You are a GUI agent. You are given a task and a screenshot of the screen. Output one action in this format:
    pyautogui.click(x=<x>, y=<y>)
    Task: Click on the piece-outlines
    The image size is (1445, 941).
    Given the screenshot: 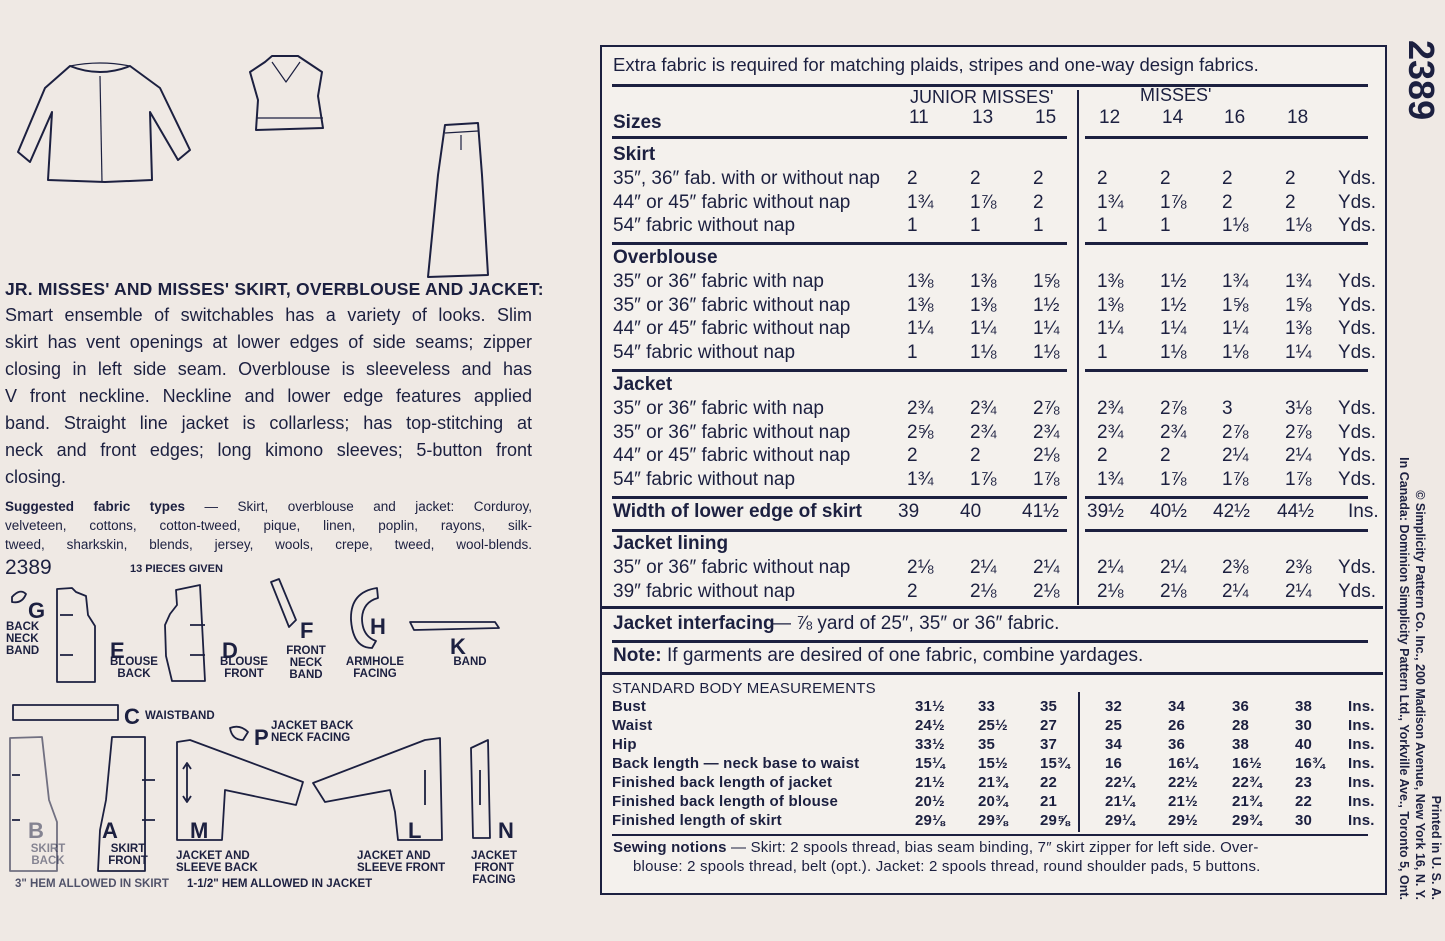 What is the action you would take?
    pyautogui.click(x=254, y=725)
    